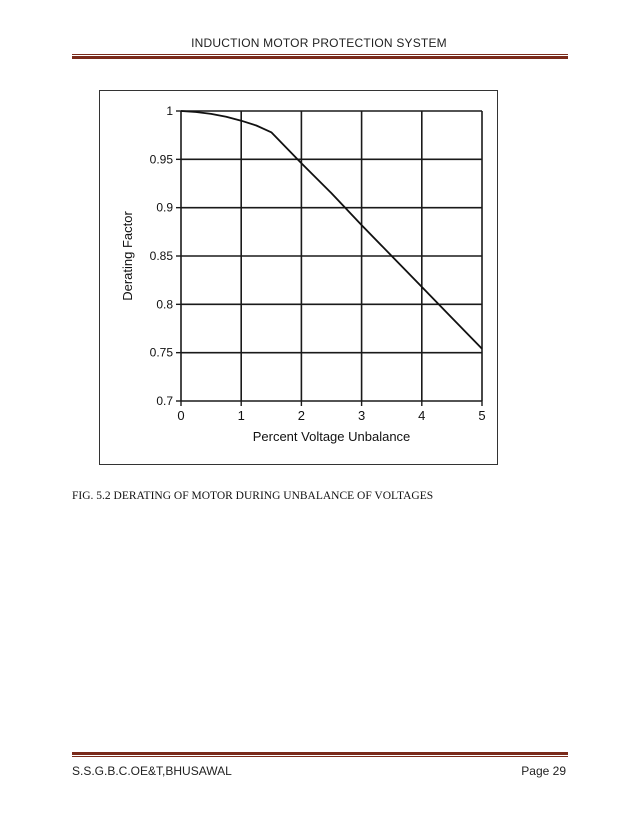 Image resolution: width=638 pixels, height=826 pixels. What do you see at coordinates (331, 230) in the screenshot?
I see `derating-curve` at bounding box center [331, 230].